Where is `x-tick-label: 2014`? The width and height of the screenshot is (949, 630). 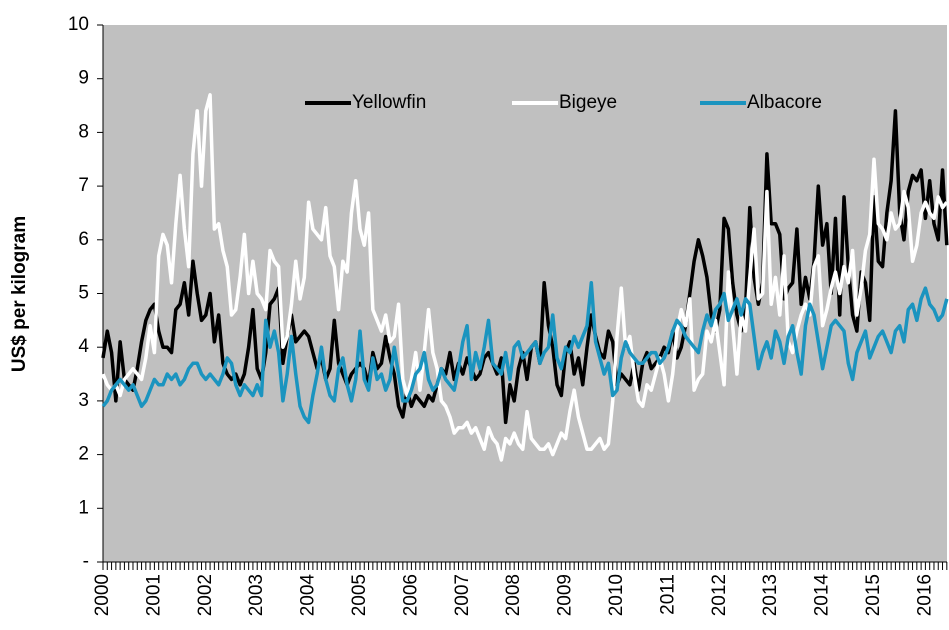
x-tick-label: 2014 is located at coordinates (822, 595).